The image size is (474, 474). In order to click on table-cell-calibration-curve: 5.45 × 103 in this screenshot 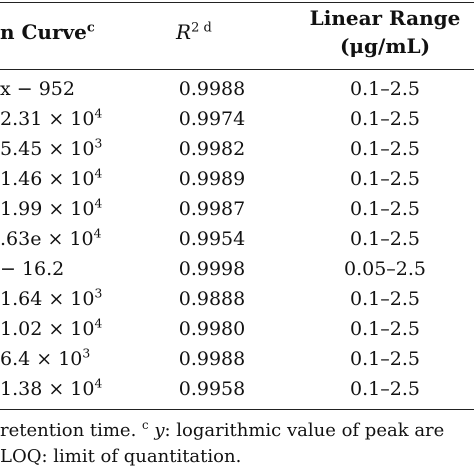, I will do `click(51, 148)`.